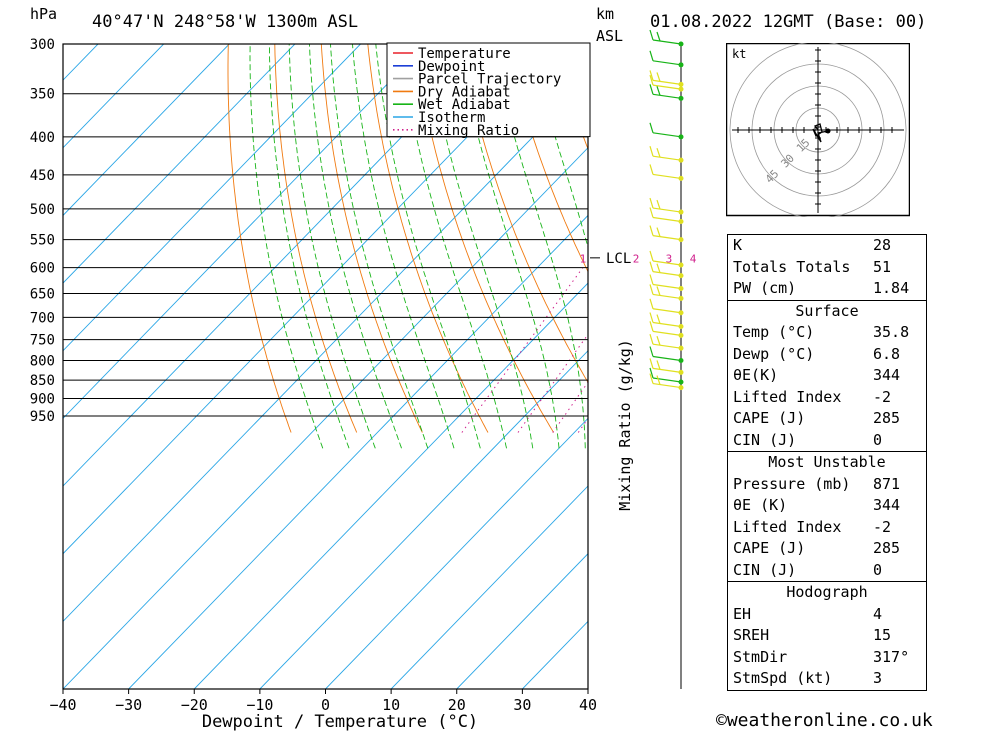  Describe the element at coordinates (827, 310) in the screenshot. I see `surface-title: Surface` at that location.